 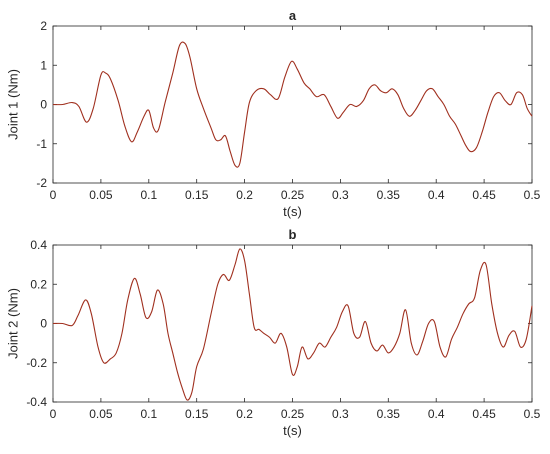 I want to click on y-tick-label: -2, so click(x=41, y=183).